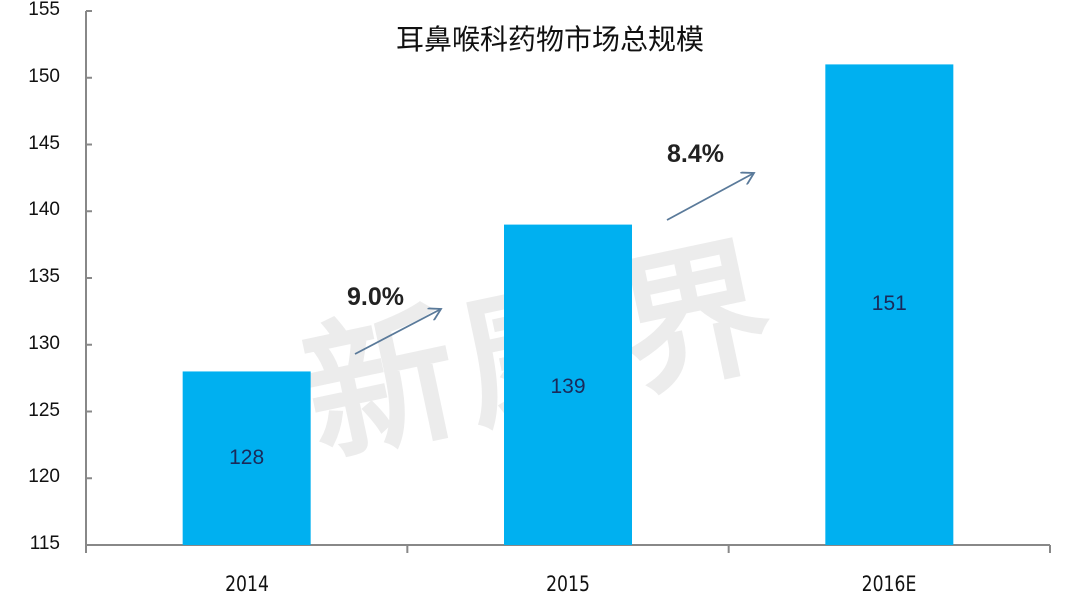  Describe the element at coordinates (44, 543) in the screenshot. I see `y-tick-label: 115` at that location.